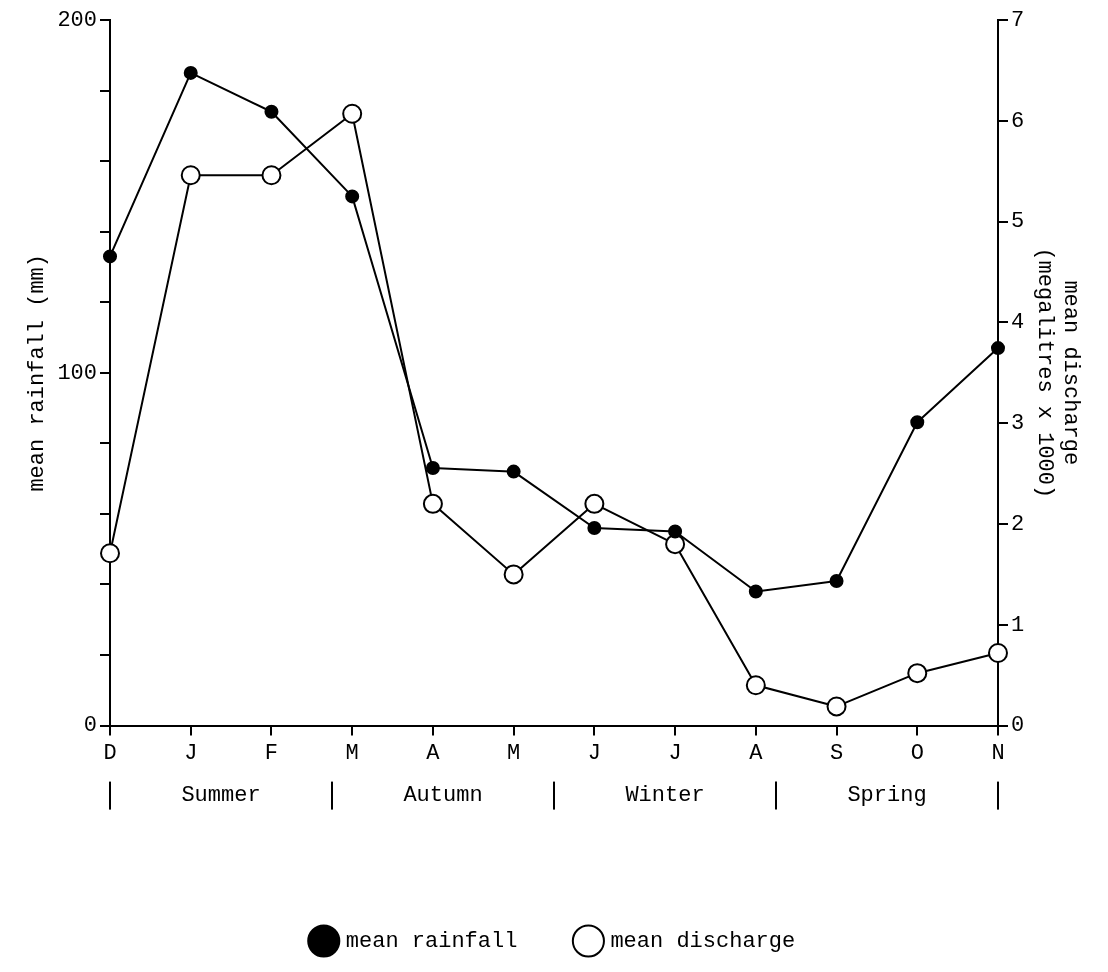 This screenshot has width=1108, height=972. What do you see at coordinates (90, 726) in the screenshot?
I see `y-tick-label: 0` at bounding box center [90, 726].